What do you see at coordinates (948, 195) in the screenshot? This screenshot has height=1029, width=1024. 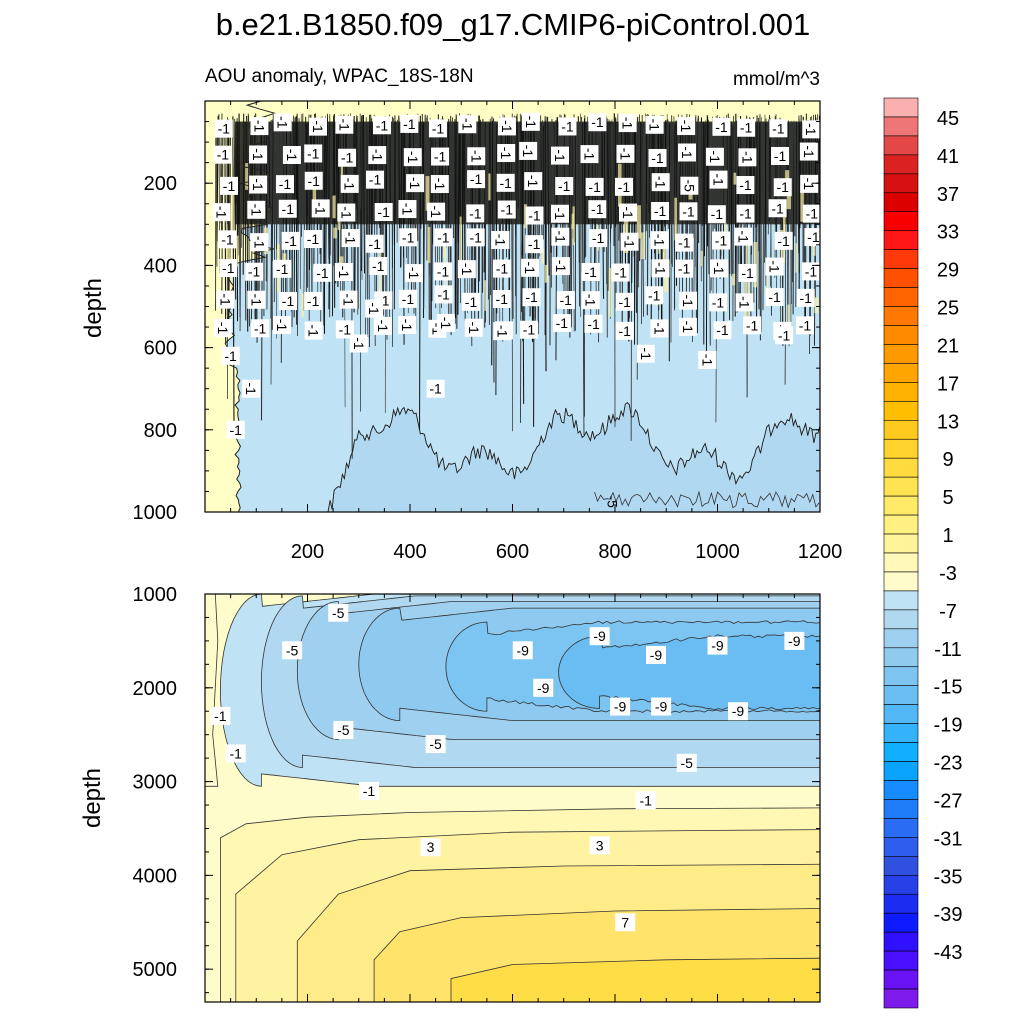 I see `colorbar-label: 37` at bounding box center [948, 195].